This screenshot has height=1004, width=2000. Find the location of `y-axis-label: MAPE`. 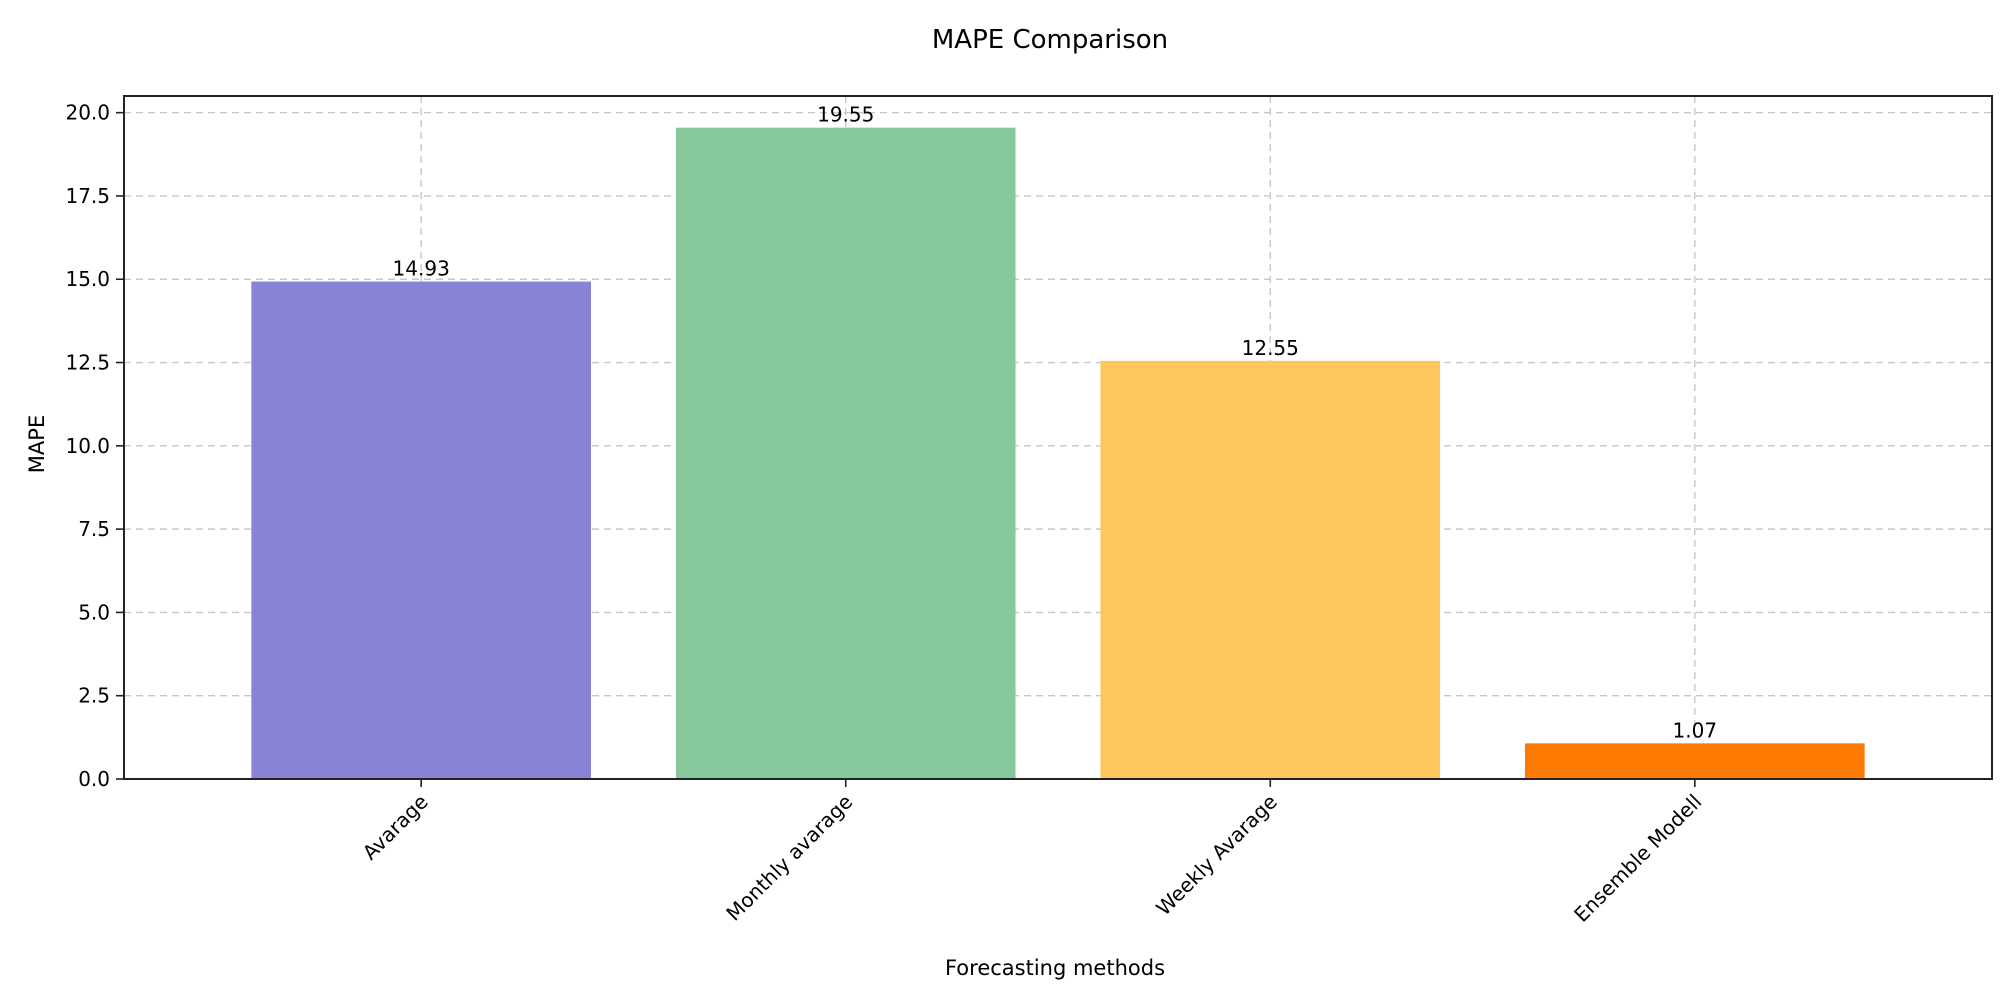

y-axis-label: MAPE is located at coordinates (37, 444).